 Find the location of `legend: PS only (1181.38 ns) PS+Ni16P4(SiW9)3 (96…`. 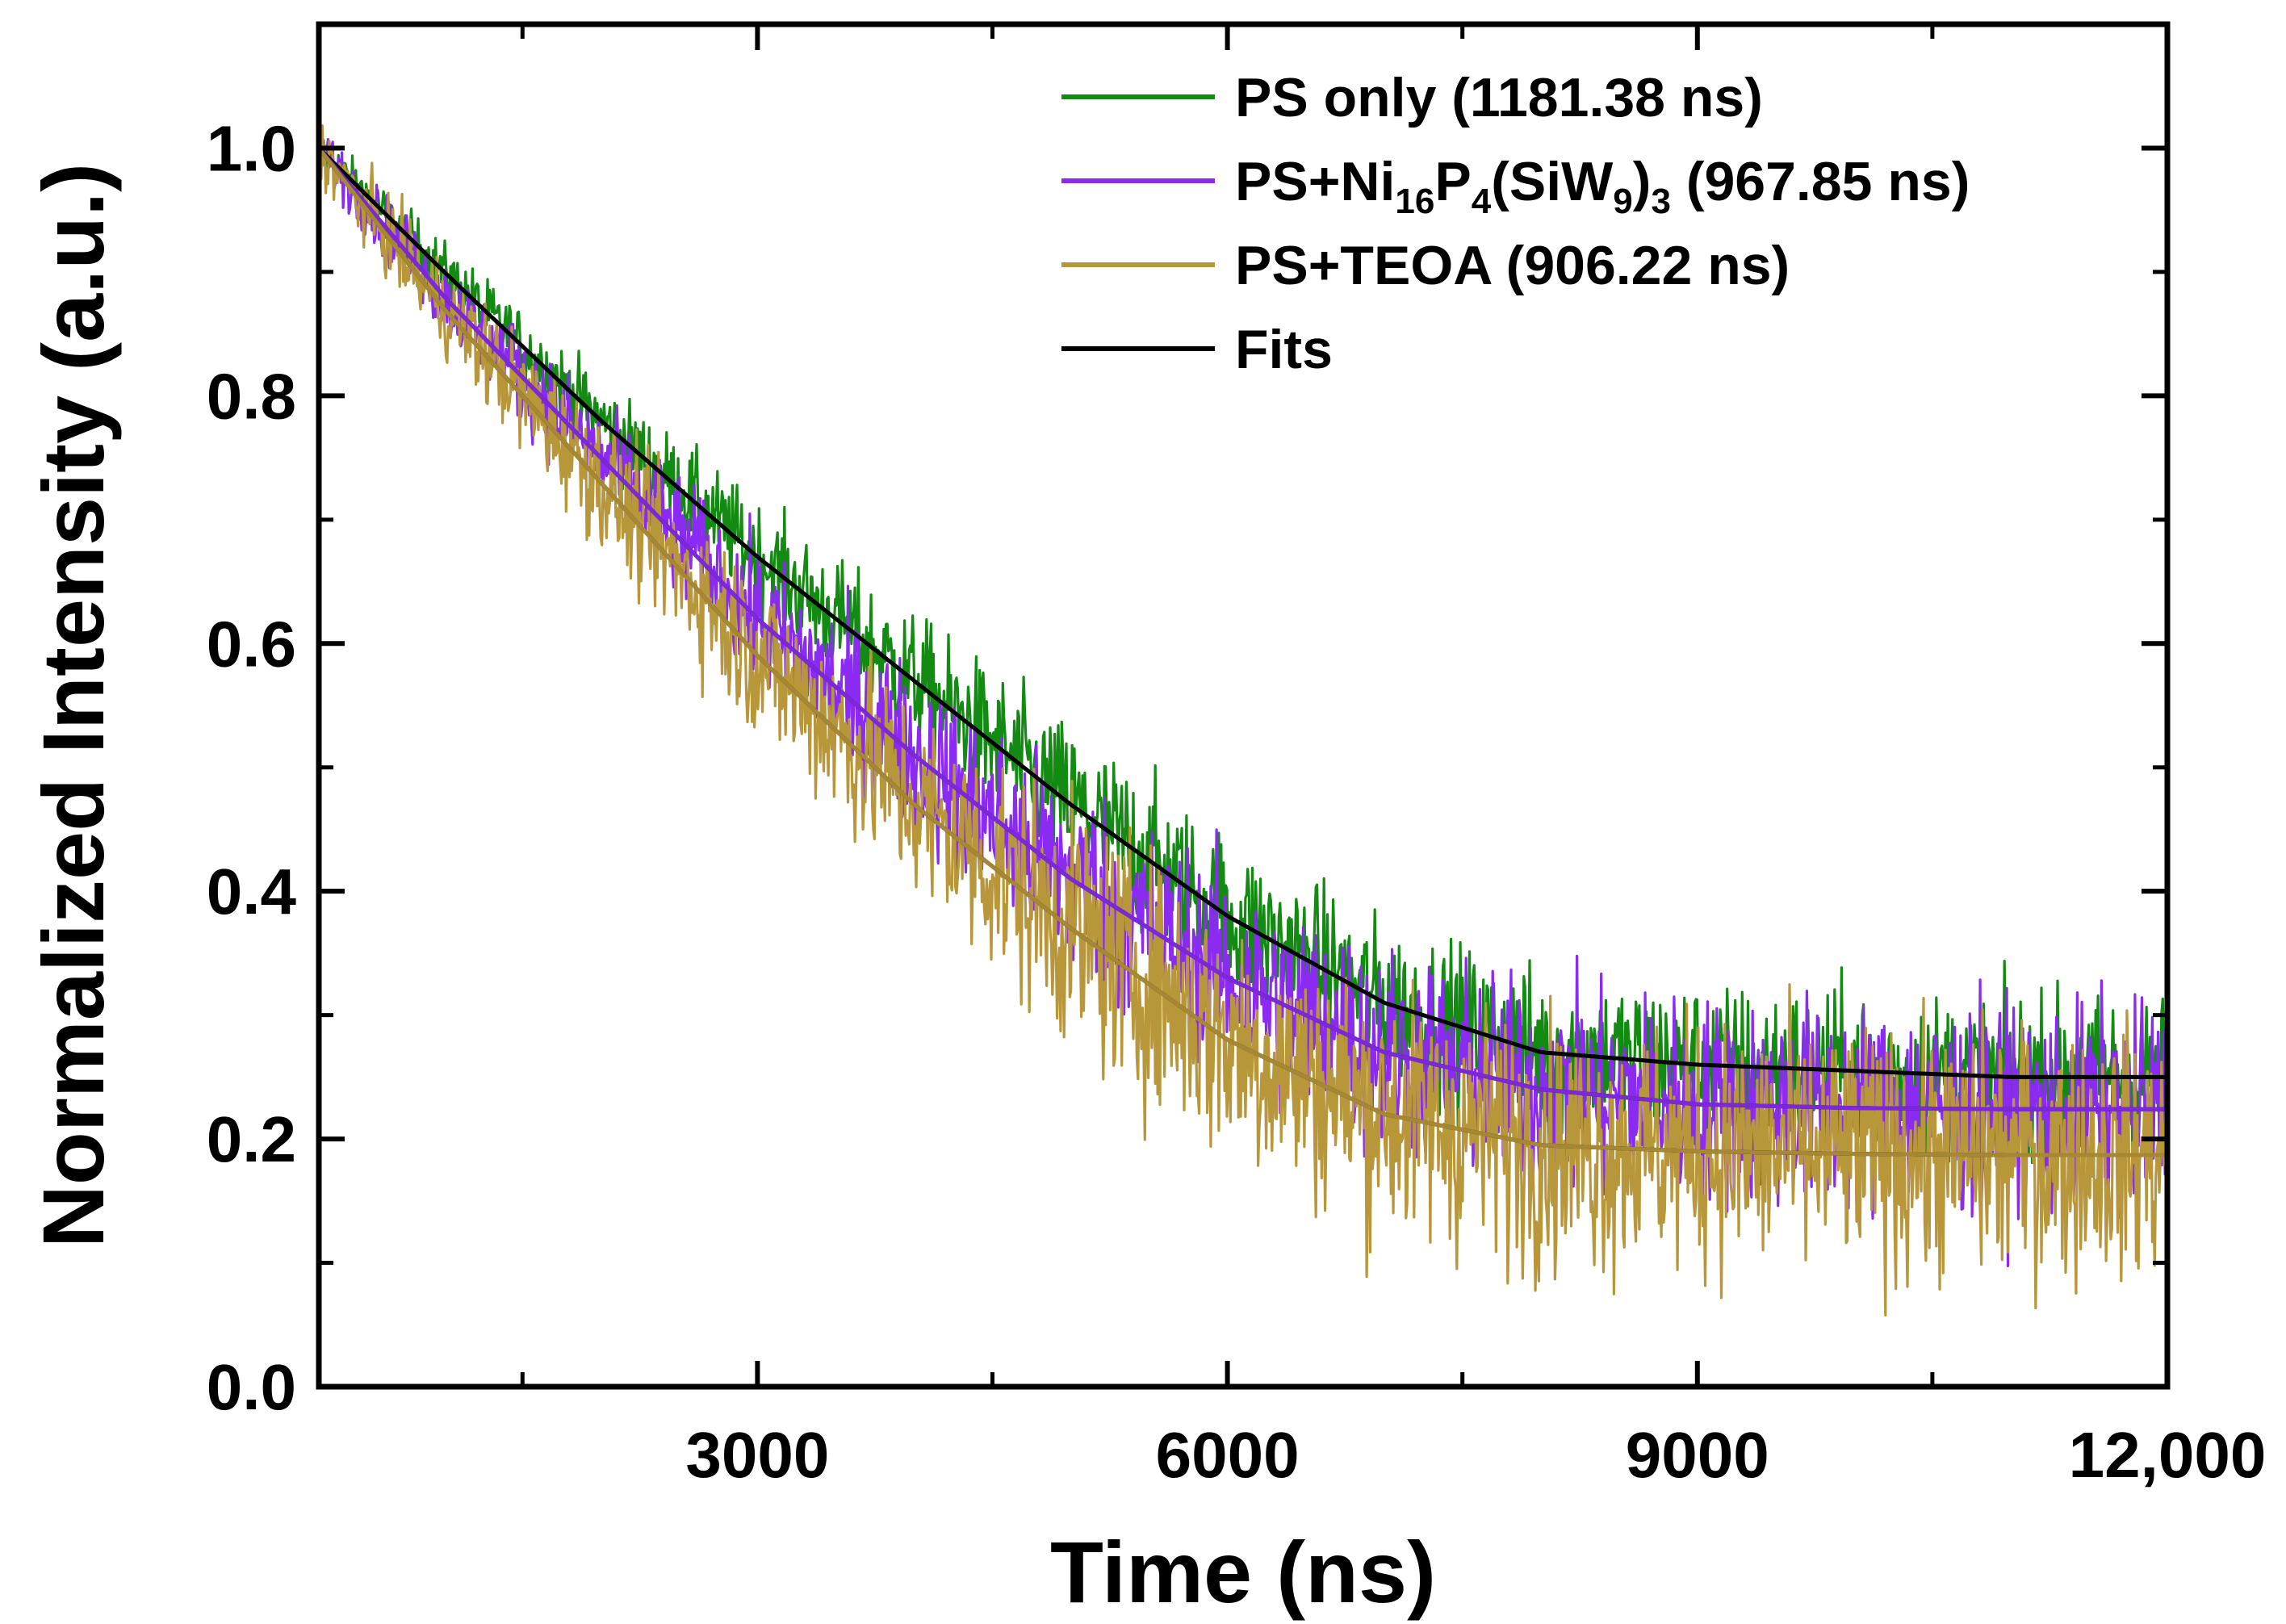

legend: PS only (1181.38 ns) PS+Ni16P4(SiW9)3 (96… is located at coordinates (1515, 223).